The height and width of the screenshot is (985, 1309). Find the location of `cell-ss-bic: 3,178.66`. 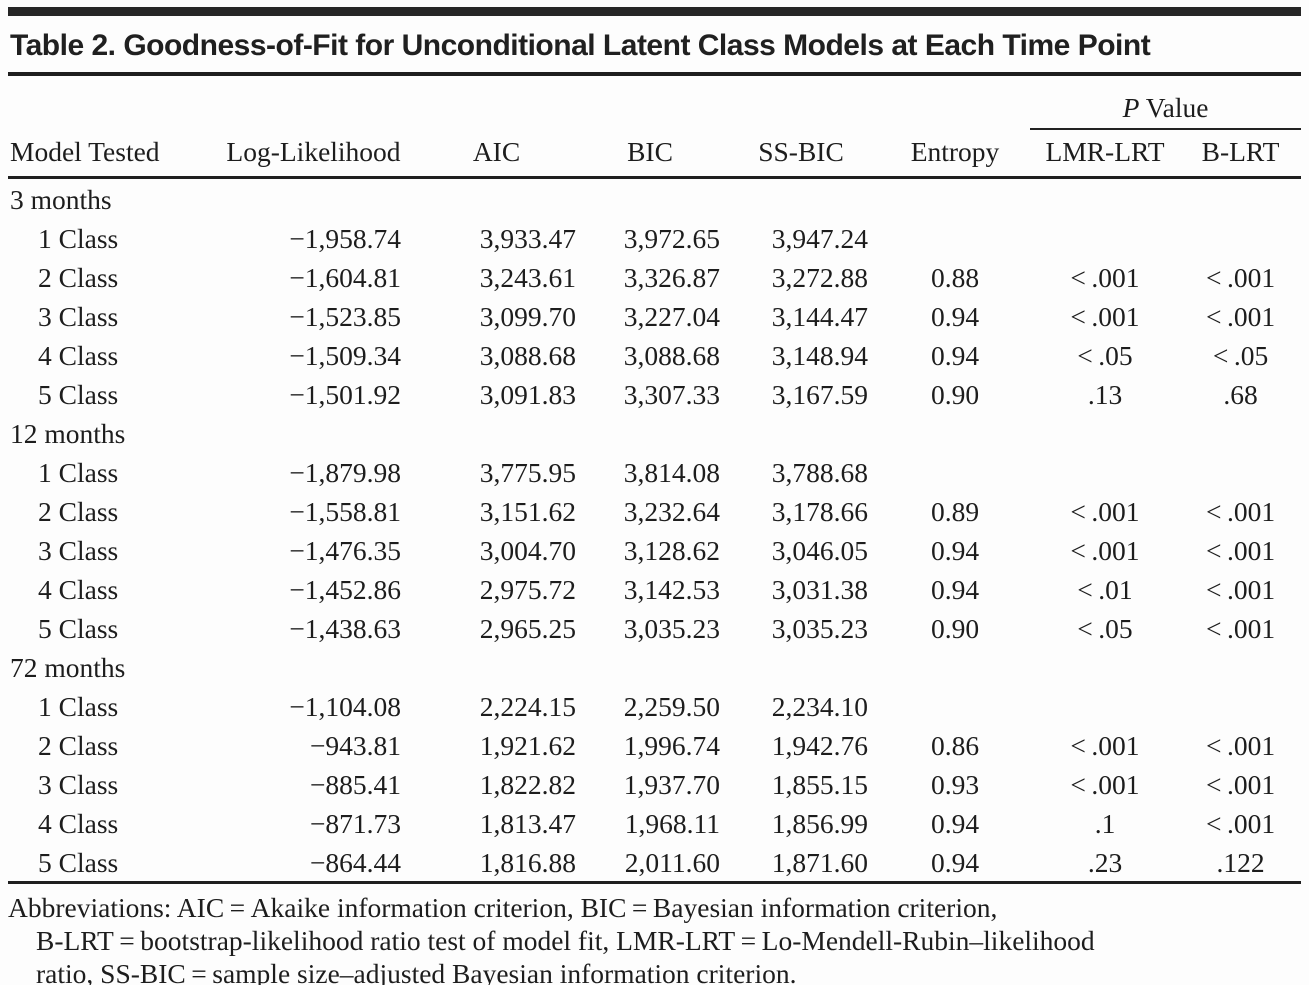

cell-ss-bic: 3,178.66 is located at coordinates (819, 511).